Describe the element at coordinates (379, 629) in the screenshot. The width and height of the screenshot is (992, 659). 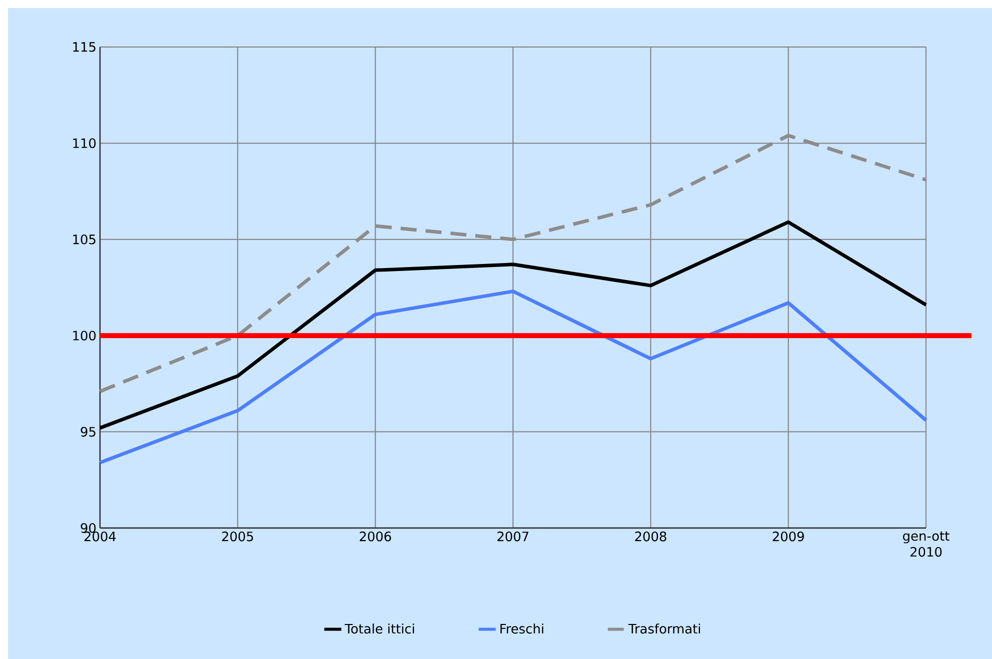
I see `legend-label: Totale ittici` at that location.